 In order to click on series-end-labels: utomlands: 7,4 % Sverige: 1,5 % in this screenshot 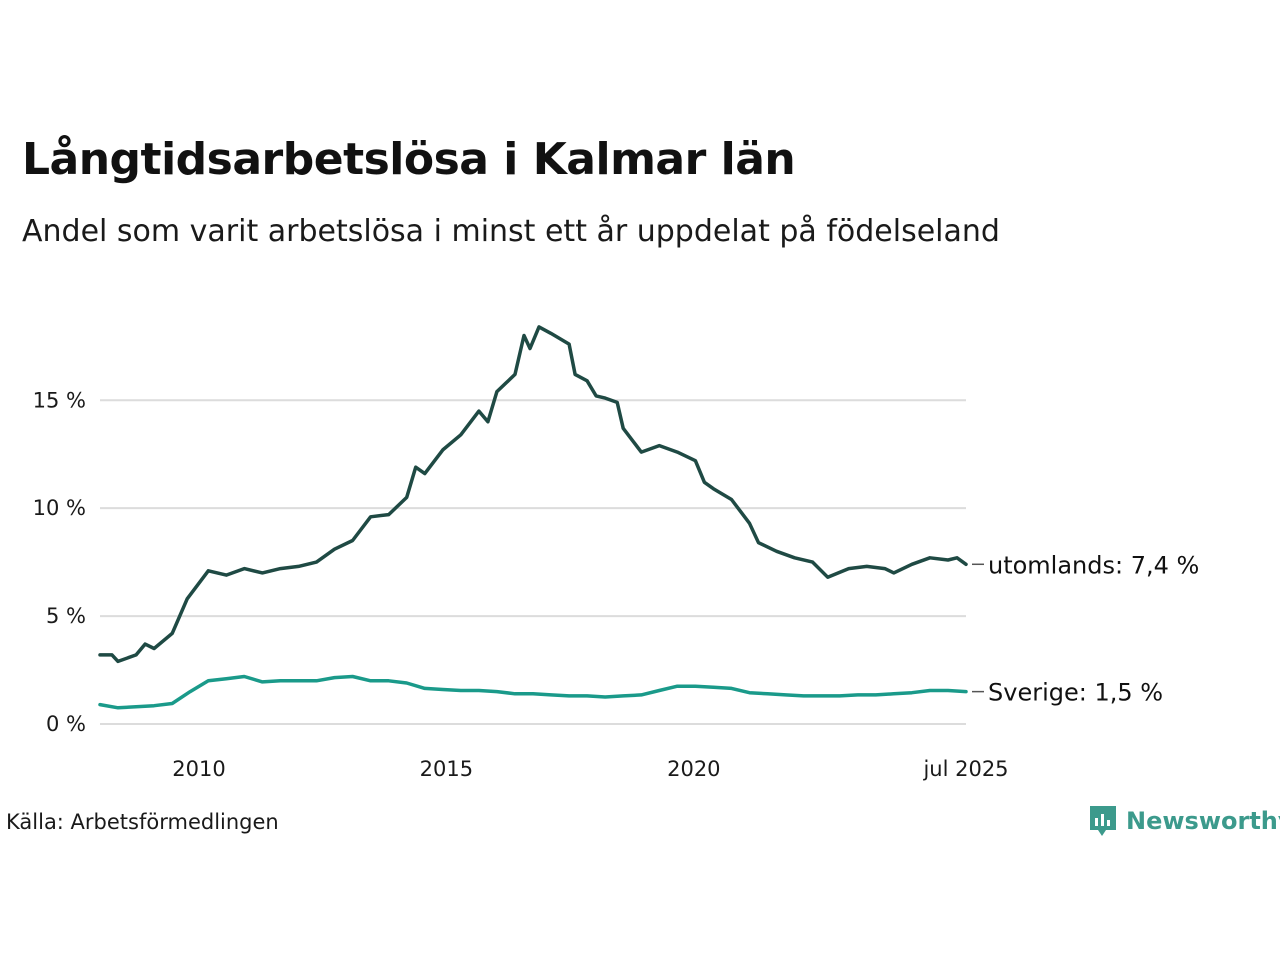, I will do `click(1085, 629)`.